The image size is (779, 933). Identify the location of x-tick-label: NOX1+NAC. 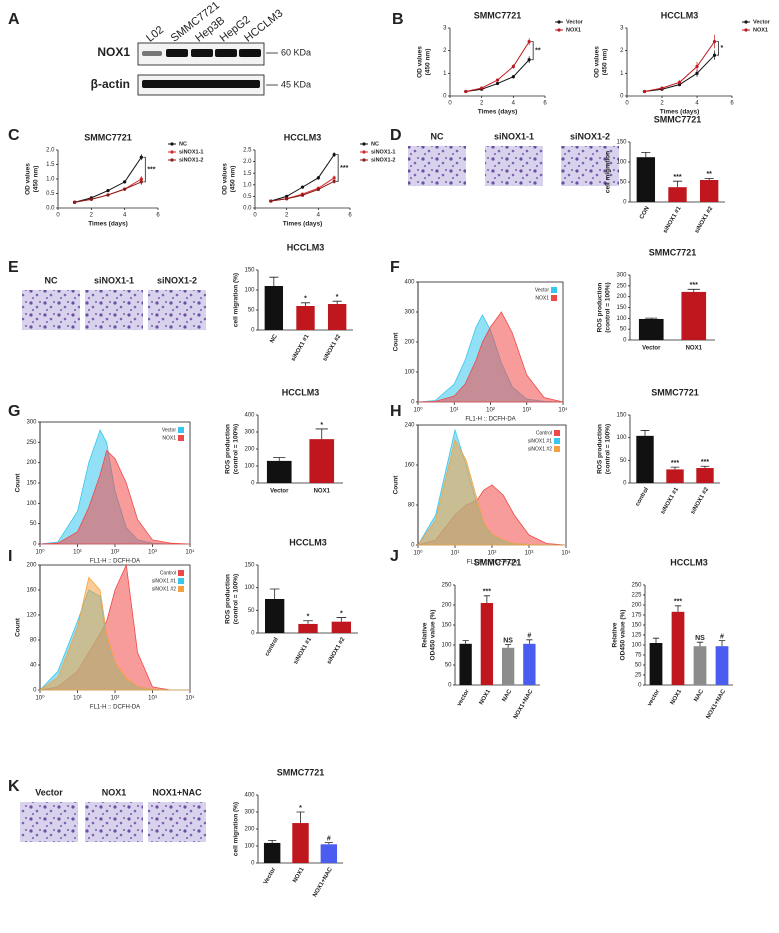
(524, 704).